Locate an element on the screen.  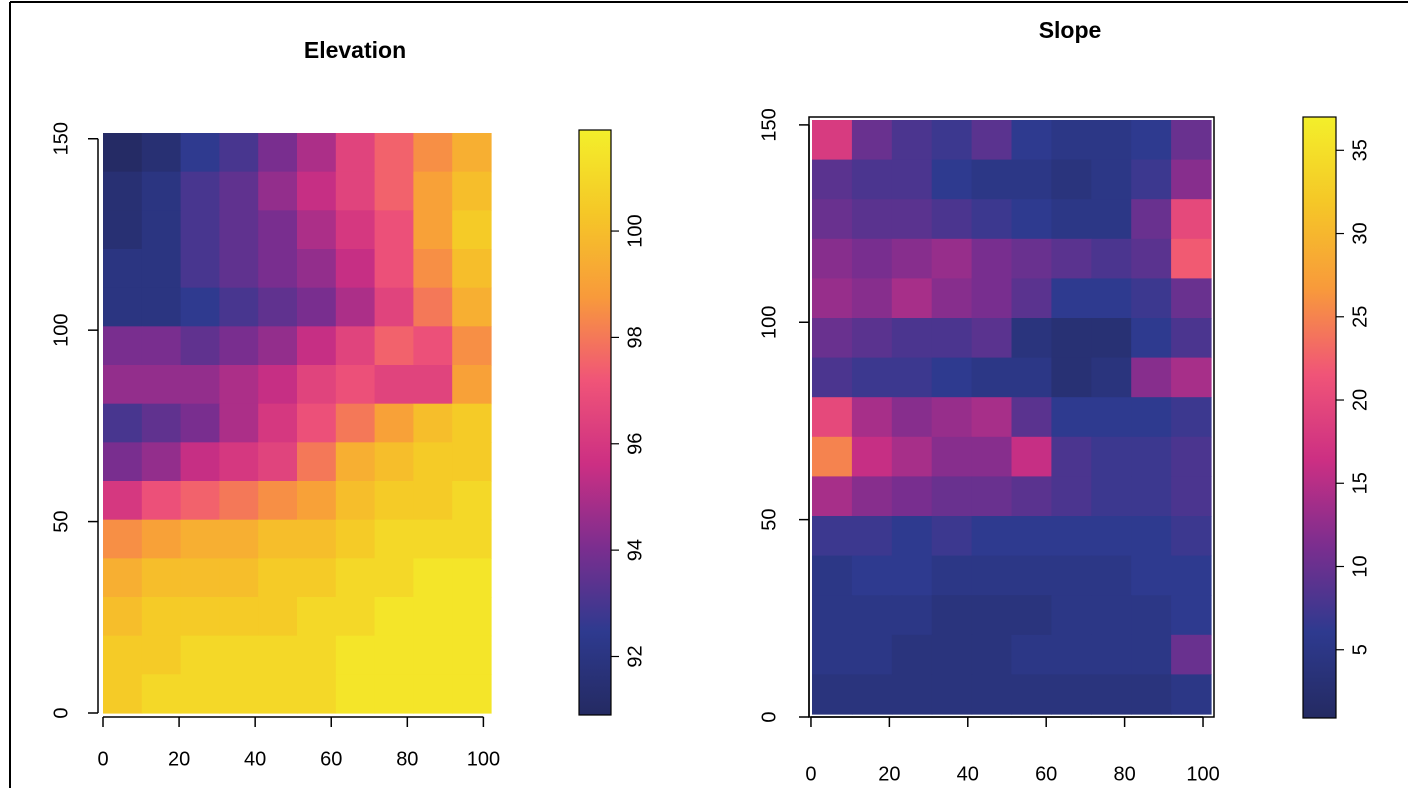
x-tick-label: 100 is located at coordinates (483, 759).